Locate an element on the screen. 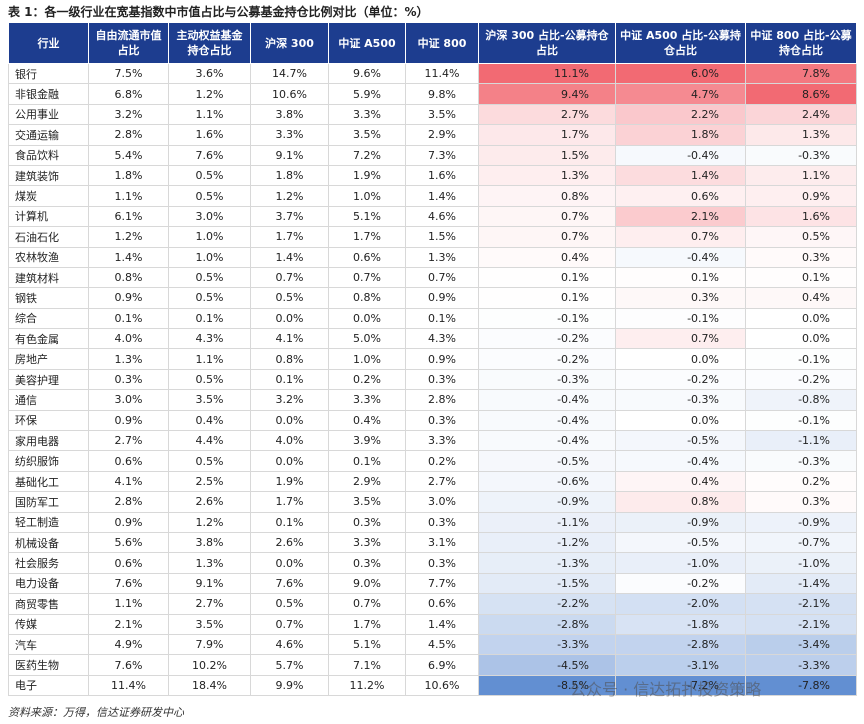  table-row: 国防军工 2.8% 2.6% 1.7% 3.5% 3.0% -0.9% 0.8% 0.3% is located at coordinates (432, 502).